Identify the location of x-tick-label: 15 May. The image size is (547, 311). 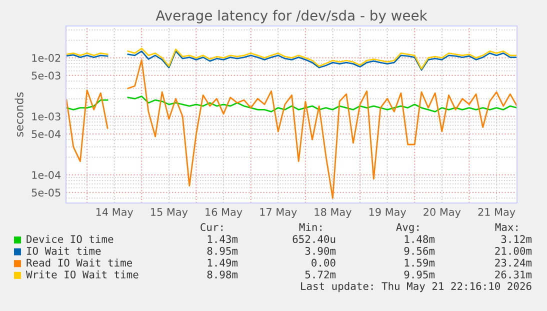
(169, 213).